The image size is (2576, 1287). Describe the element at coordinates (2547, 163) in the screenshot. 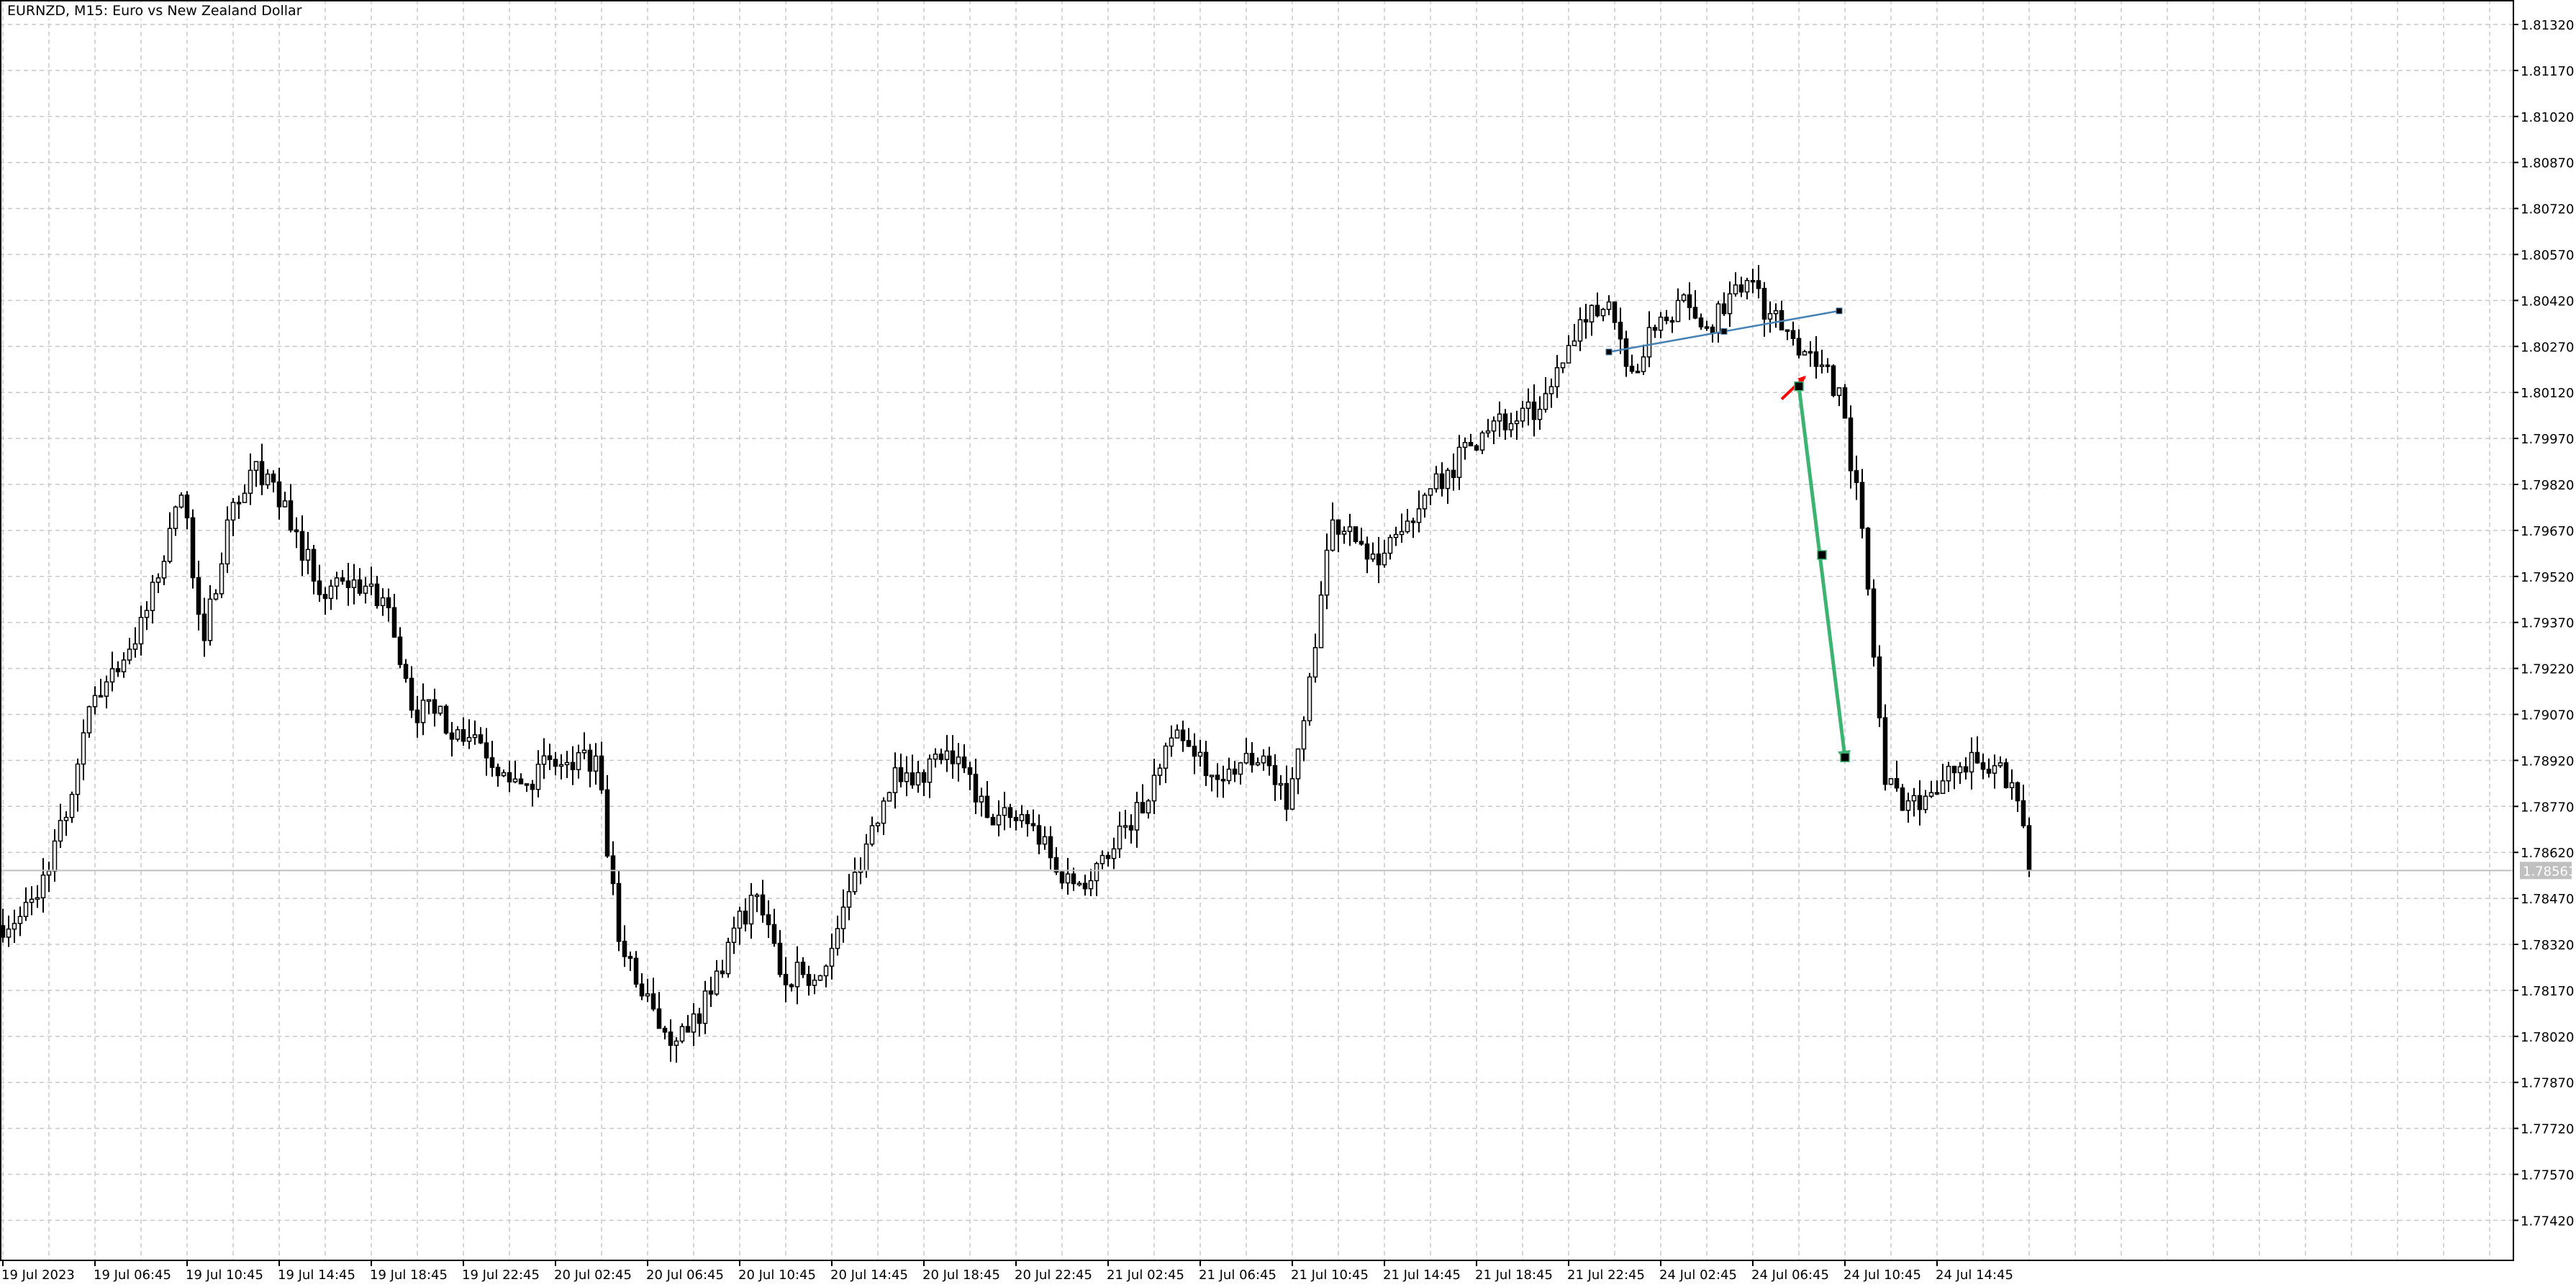

I see `y-tick-label: 1.80870` at that location.